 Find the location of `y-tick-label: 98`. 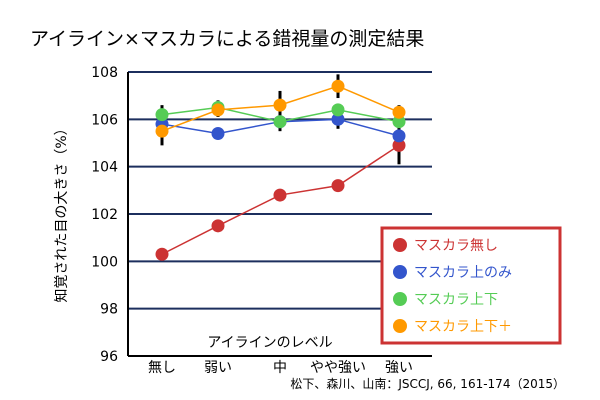

y-tick-label: 98 is located at coordinates (109, 310).